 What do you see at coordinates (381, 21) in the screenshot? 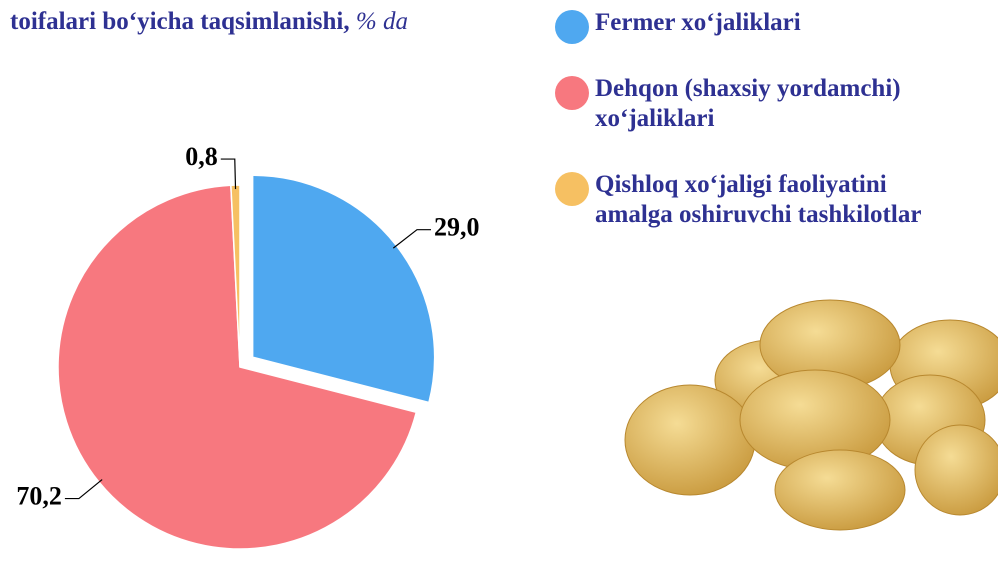
I see `title-unit: % da` at bounding box center [381, 21].